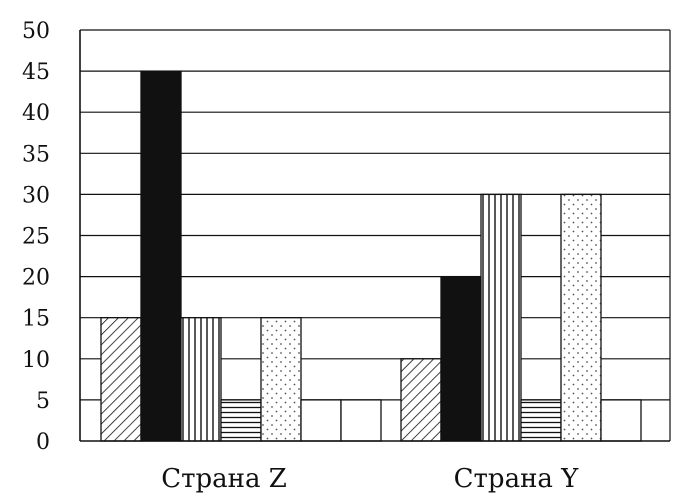  I want to click on y-tick-label: 30, so click(36, 195).